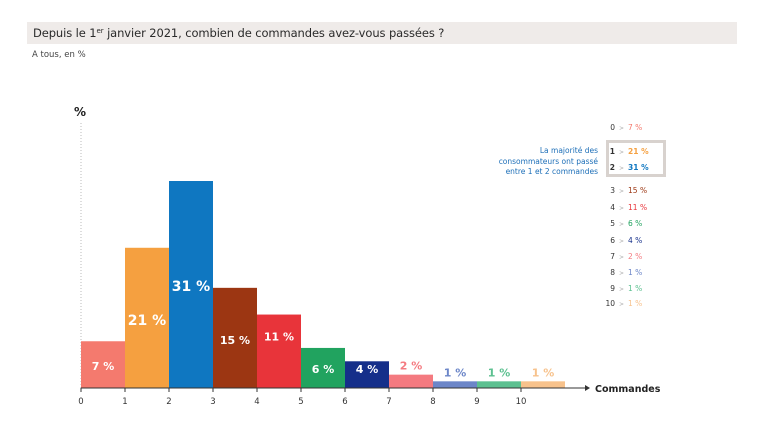  I want to click on bar-label-9: 1 %, so click(499, 372).